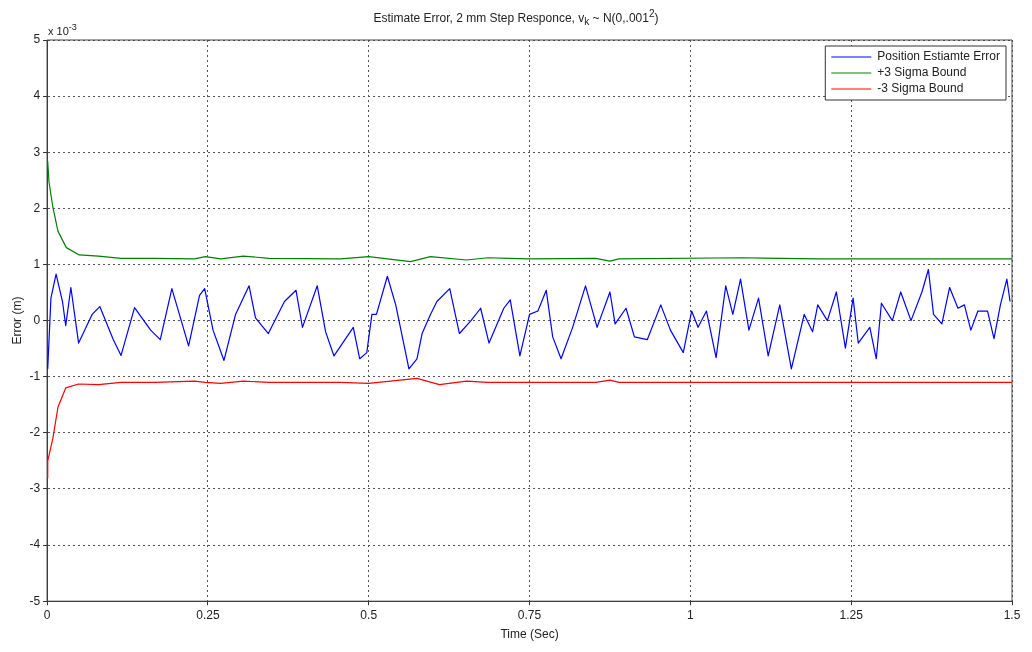 This screenshot has width=1032, height=652. Describe the element at coordinates (529, 614) in the screenshot. I see `x-tick-label: 0.75` at that location.